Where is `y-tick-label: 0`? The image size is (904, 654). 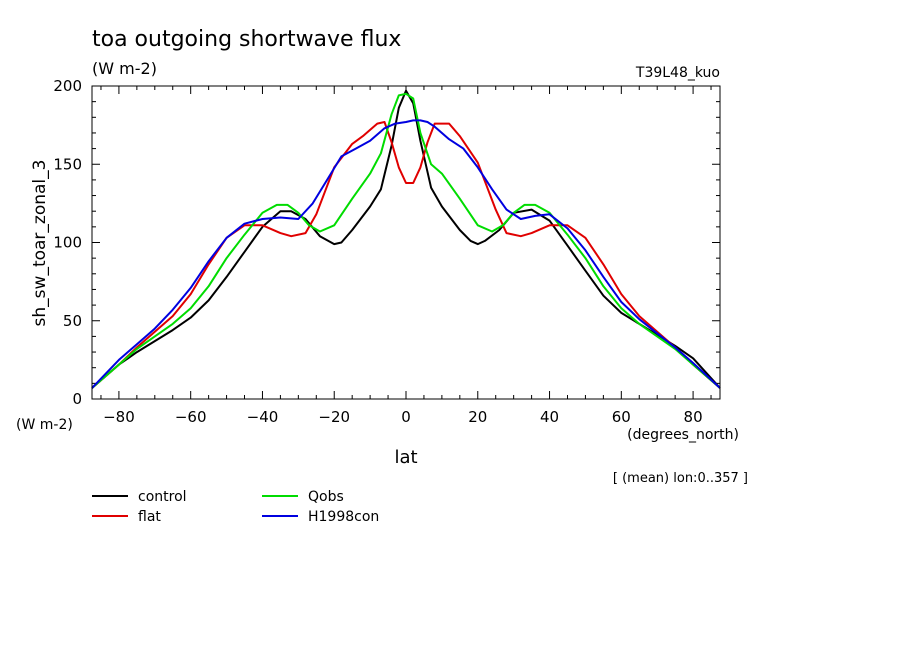
y-tick-label: 0 is located at coordinates (77, 399).